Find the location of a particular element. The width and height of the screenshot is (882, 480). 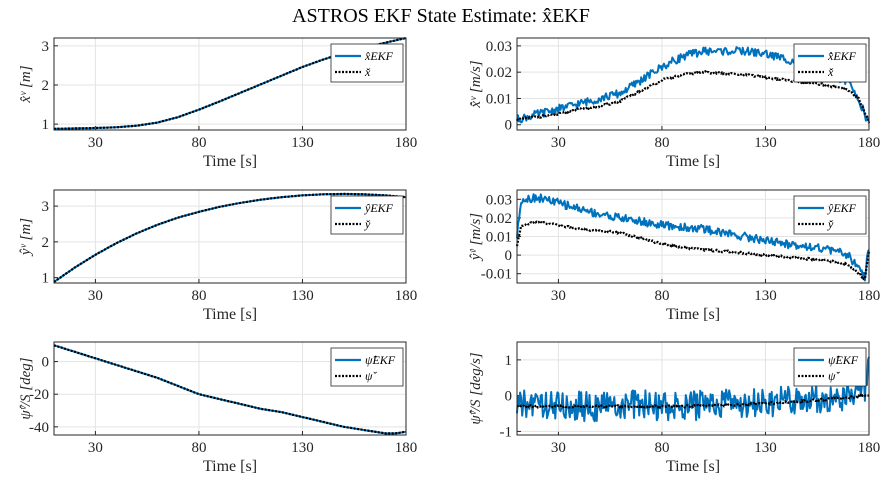

legend-label: x̂EKF is located at coordinates (379, 56).